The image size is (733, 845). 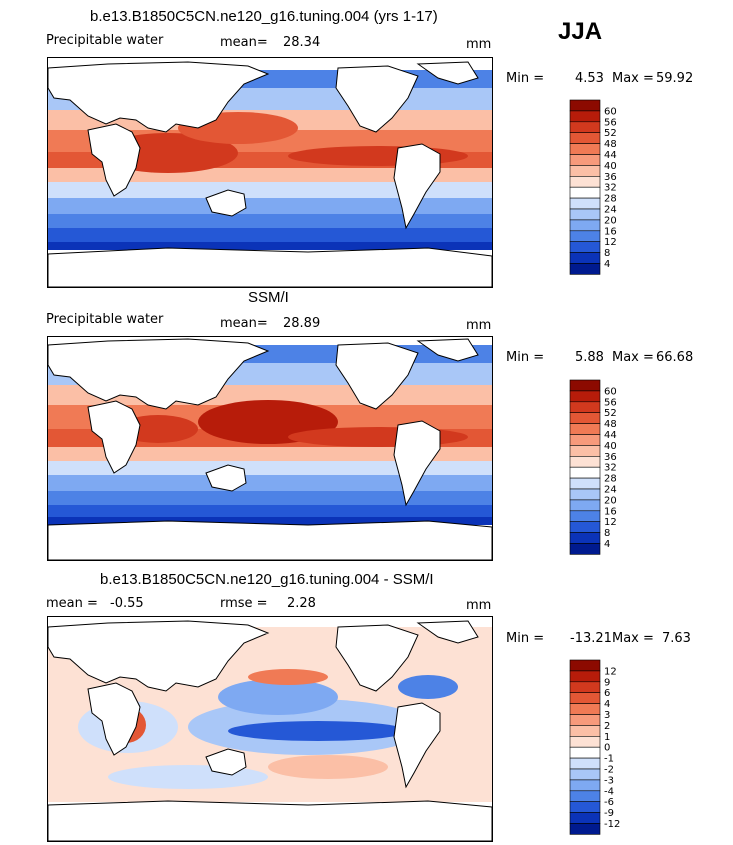 I want to click on panel1-max-value: 59.92, so click(x=675, y=78).